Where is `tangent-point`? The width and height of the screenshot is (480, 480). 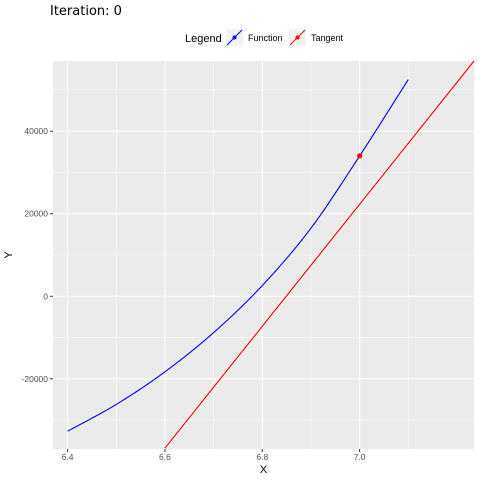 tangent-point is located at coordinates (360, 156).